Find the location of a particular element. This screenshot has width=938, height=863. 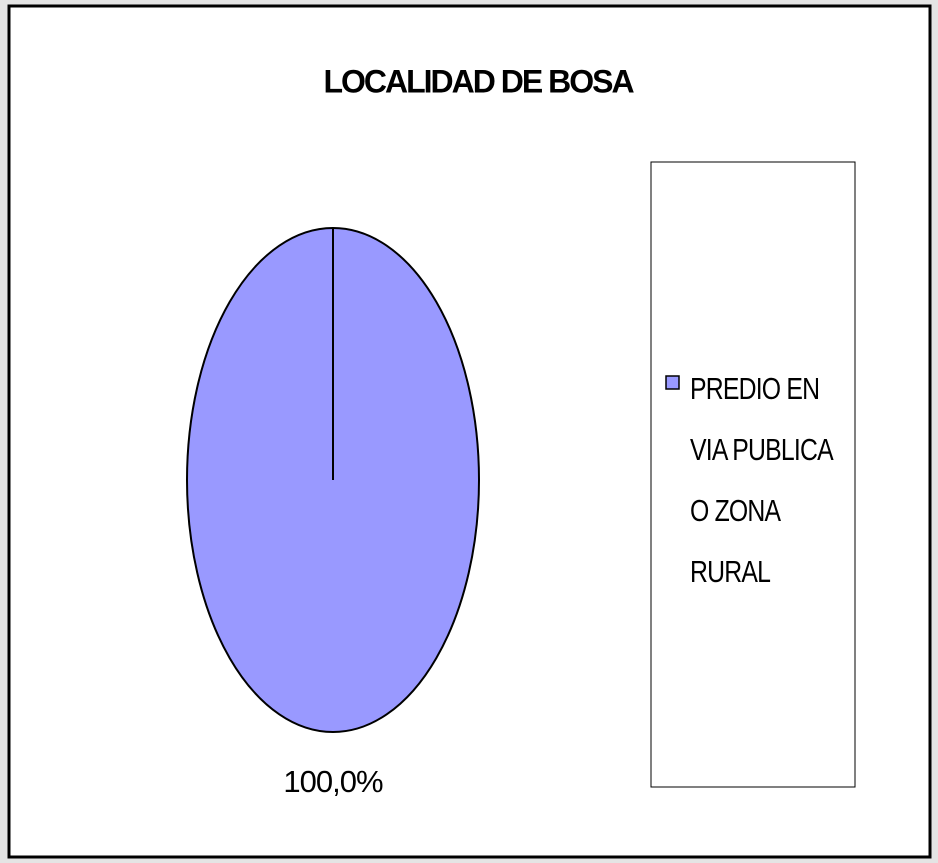

chart-title: LOCALIDAD DE BOSA is located at coordinates (478, 81).